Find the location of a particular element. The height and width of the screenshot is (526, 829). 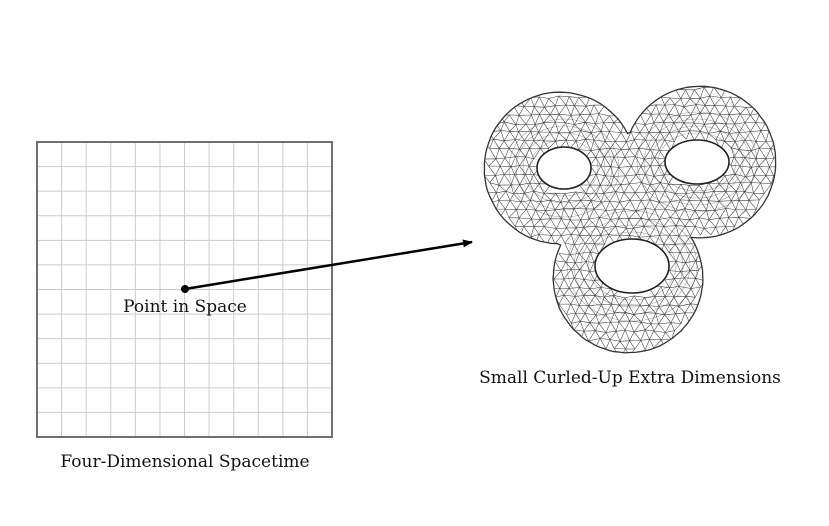

point-in-space-dot is located at coordinates (185, 289).